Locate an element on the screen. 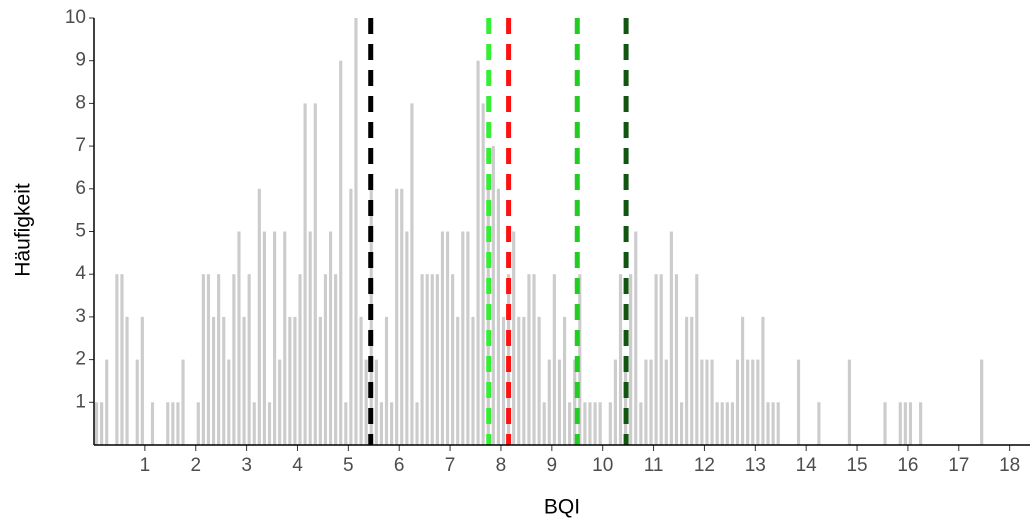  y-tick-label: 4 is located at coordinates (80, 273).